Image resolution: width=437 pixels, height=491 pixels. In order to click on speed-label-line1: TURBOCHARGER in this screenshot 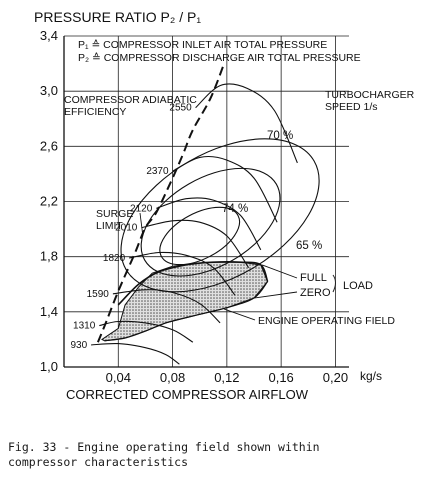, I will do `click(370, 95)`.